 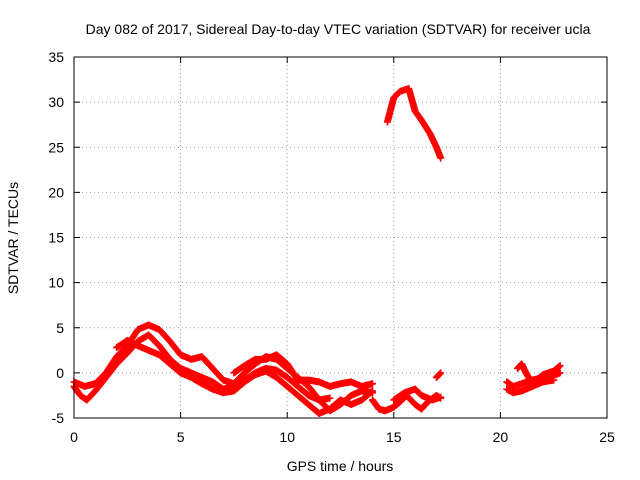 What do you see at coordinates (417, 394) in the screenshot?
I see `series-sat-f` at bounding box center [417, 394].